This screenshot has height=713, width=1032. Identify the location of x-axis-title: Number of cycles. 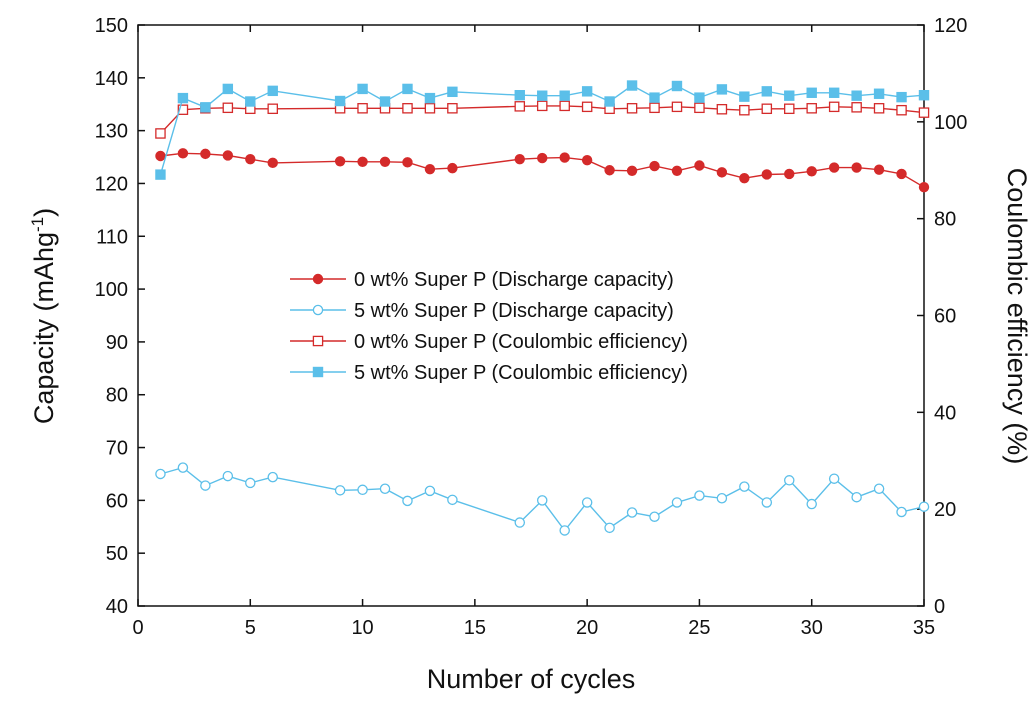
(531, 679).